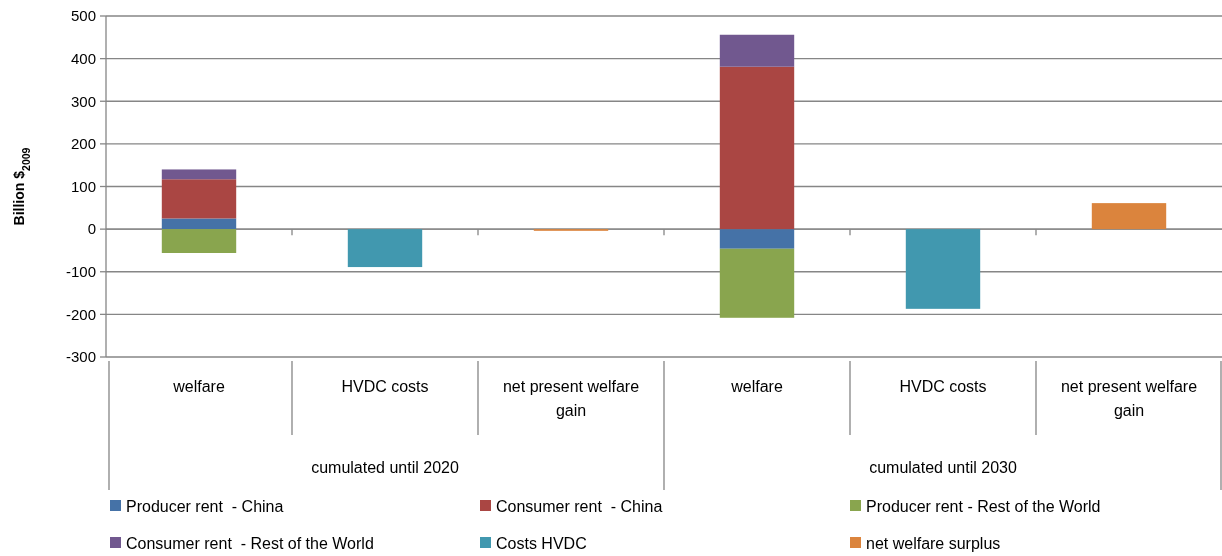  I want to click on text: cumulated until 2030, so click(943, 467).